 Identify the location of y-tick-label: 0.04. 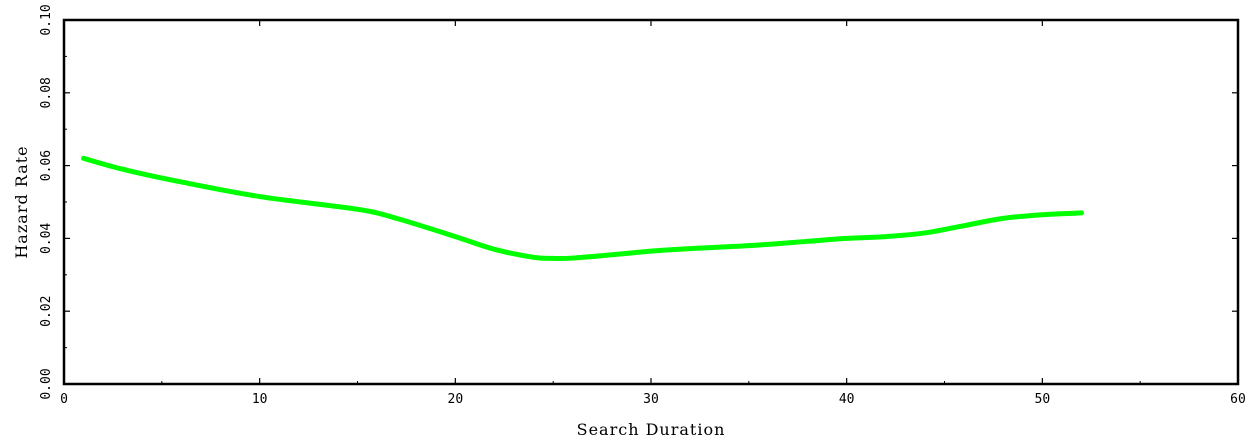
(46, 238).